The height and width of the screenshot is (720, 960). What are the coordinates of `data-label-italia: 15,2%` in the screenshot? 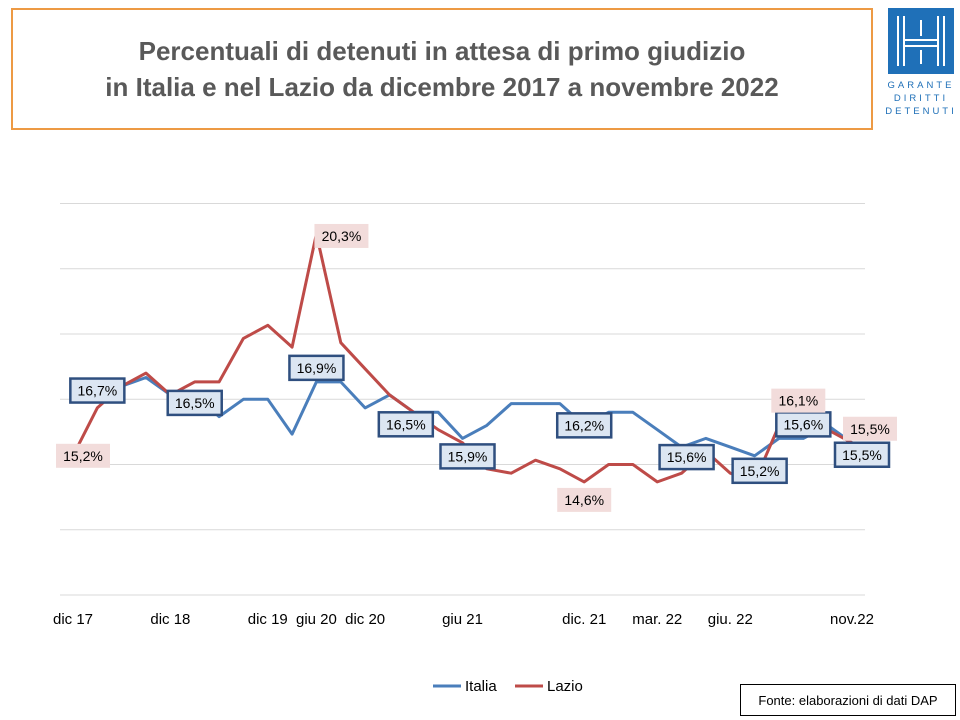 It's located at (759, 471).